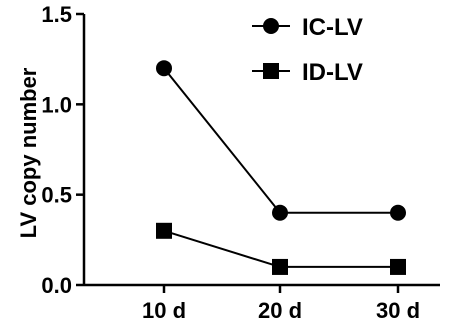  Describe the element at coordinates (56, 104) in the screenshot. I see `y-tick-label: 1.0` at that location.